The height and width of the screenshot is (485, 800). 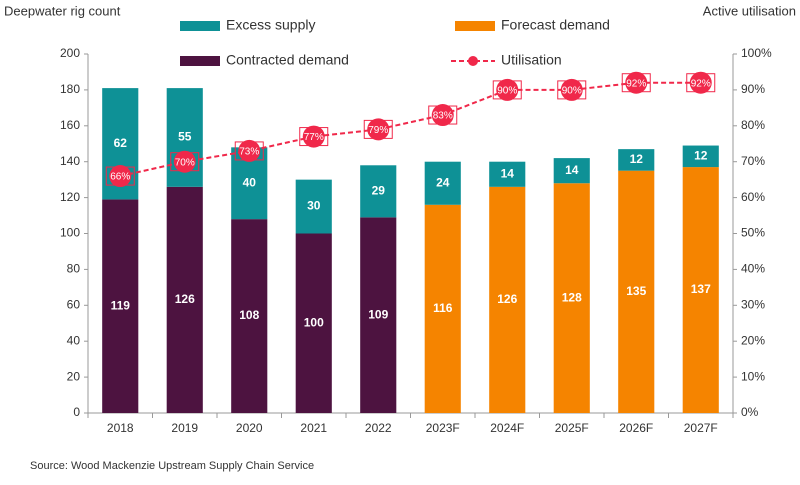 What do you see at coordinates (507, 428) in the screenshot?
I see `x-tick-label: 2024F` at bounding box center [507, 428].